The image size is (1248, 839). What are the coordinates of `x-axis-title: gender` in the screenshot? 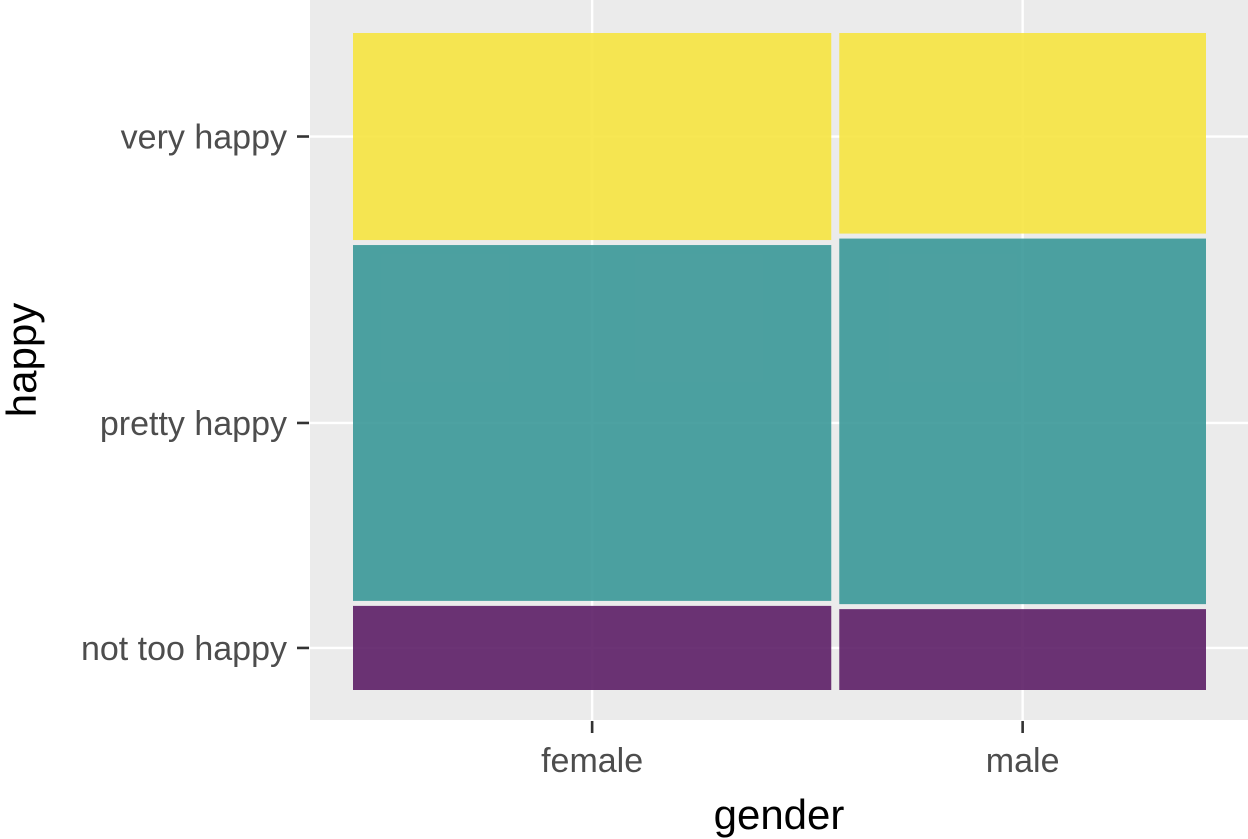 It's located at (779, 814).